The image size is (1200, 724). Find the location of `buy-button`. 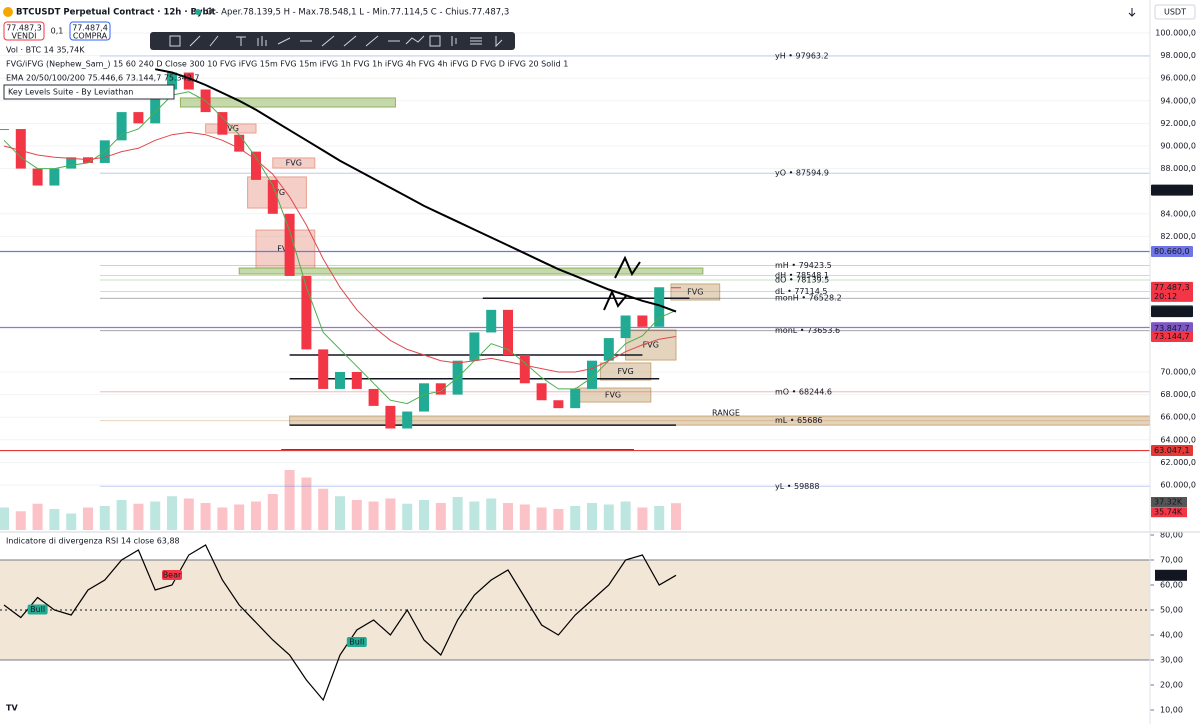

buy-button is located at coordinates (90, 31).